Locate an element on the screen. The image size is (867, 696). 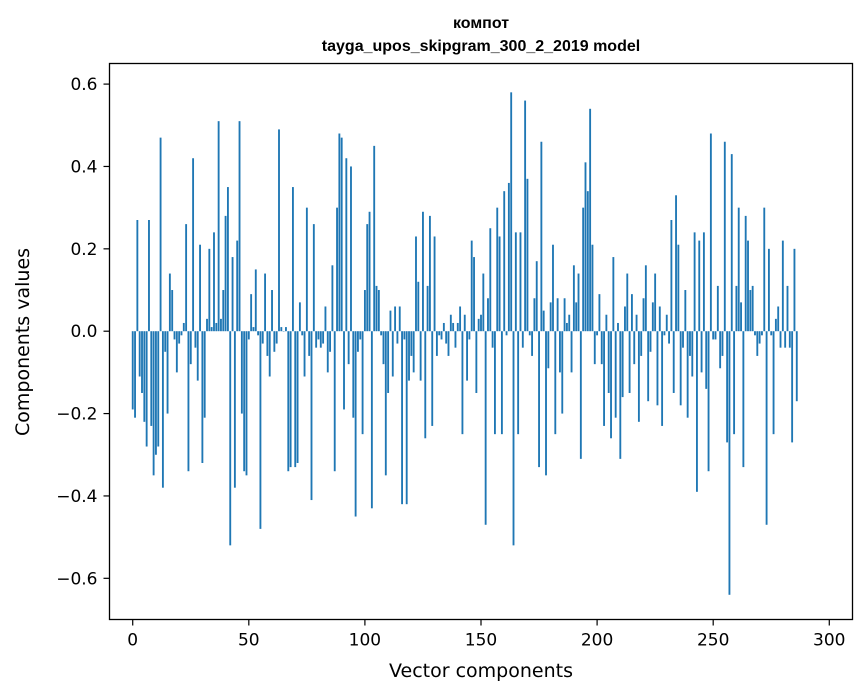
x-tick-label: 250 is located at coordinates (713, 641).